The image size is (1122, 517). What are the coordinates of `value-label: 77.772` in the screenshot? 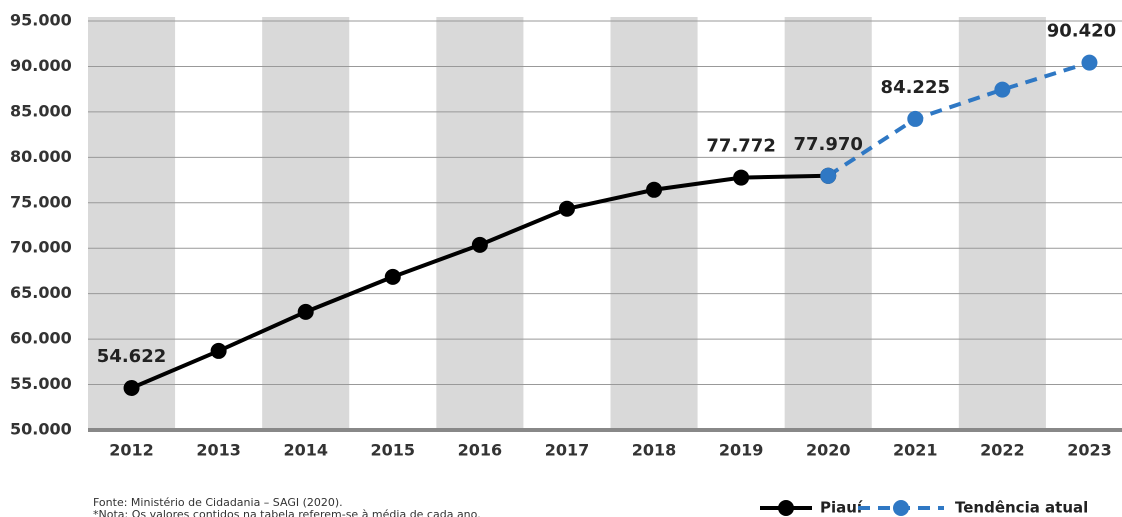 It's located at (740, 146).